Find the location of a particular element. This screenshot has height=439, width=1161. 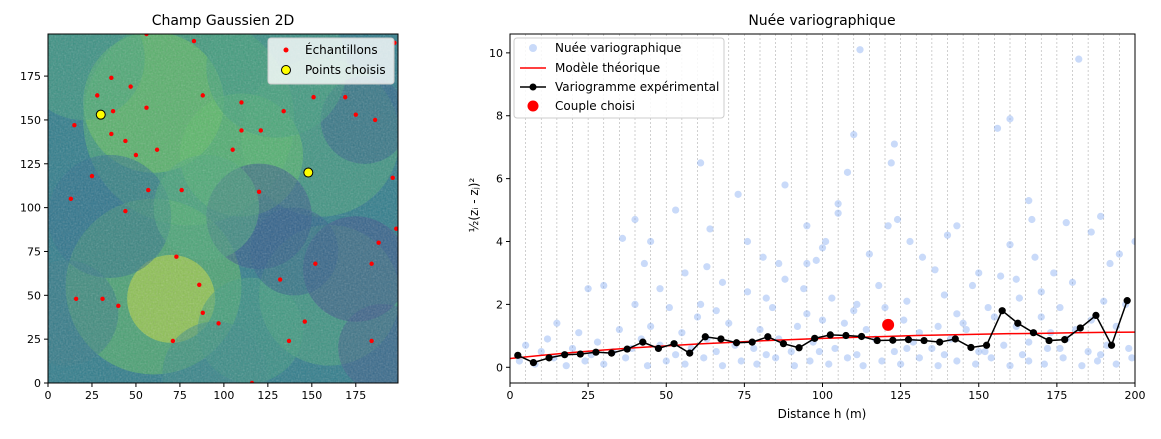

x-tick-label: 25 is located at coordinates (92, 395).